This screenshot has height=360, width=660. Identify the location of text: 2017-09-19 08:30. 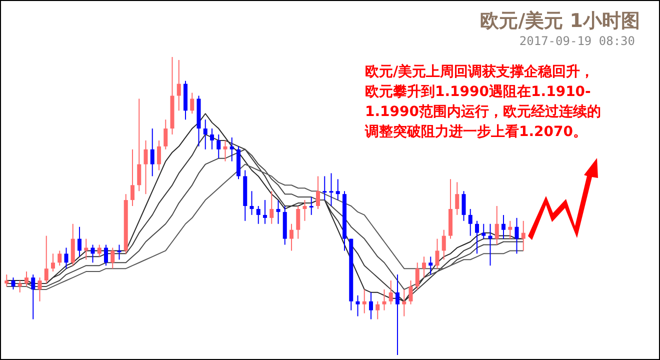
(577, 41).